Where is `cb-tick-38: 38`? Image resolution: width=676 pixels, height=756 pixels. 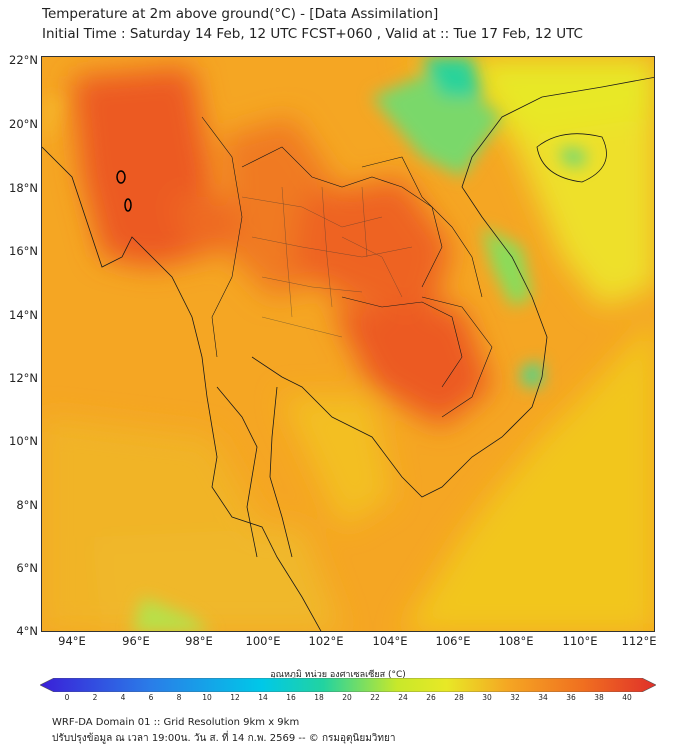 cb-tick-38: 38 is located at coordinates (599, 697).